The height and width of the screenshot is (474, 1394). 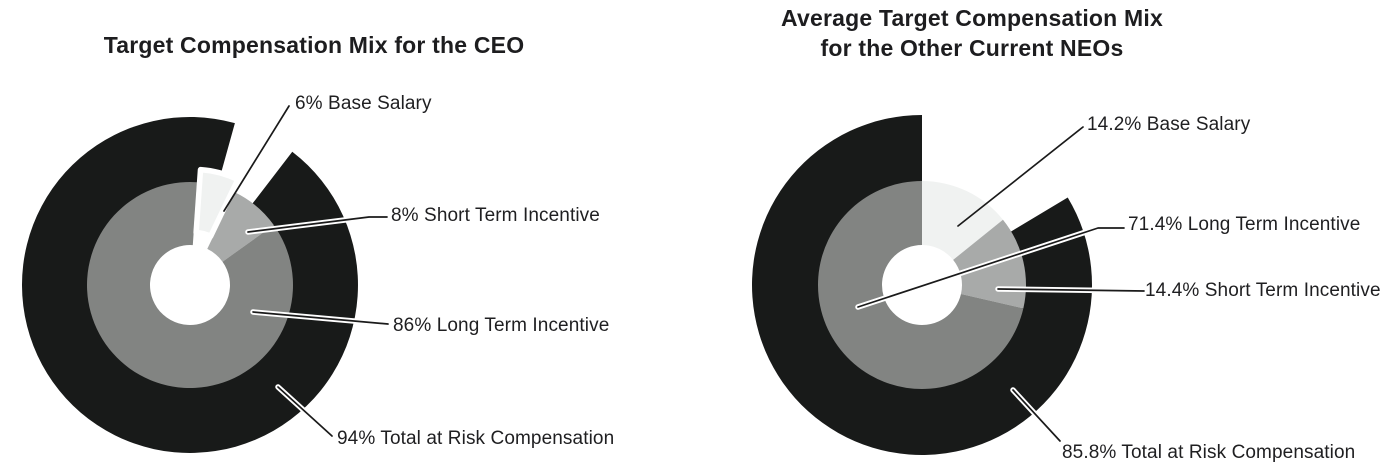 I want to click on label-ceo-long-term-incentive: 86% Long Term Incentive, so click(x=501, y=325).